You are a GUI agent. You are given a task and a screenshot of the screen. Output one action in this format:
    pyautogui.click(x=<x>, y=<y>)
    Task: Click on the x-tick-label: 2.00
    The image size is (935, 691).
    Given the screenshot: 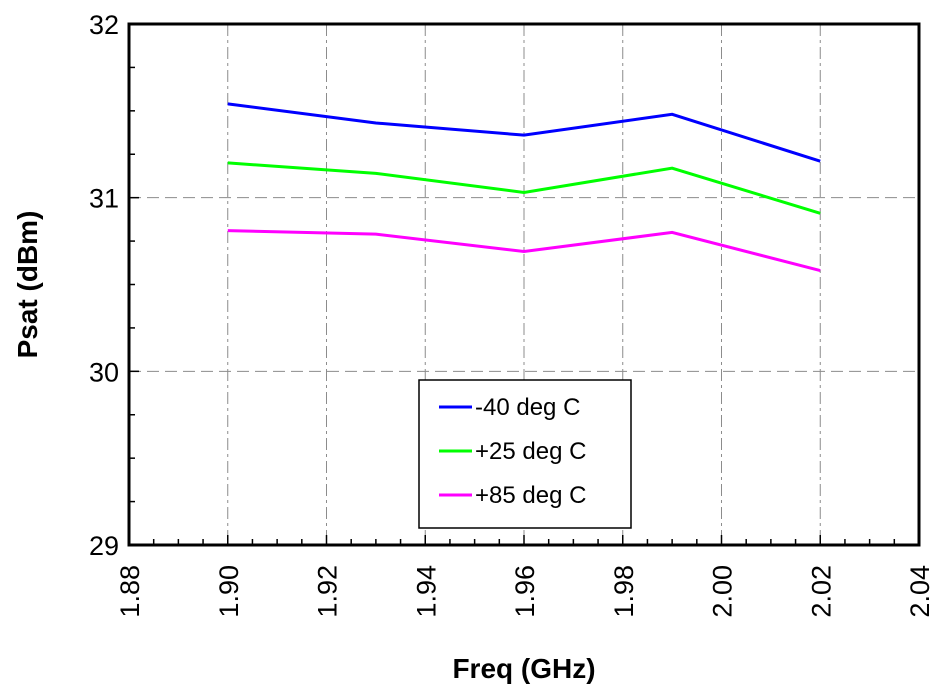 What is the action you would take?
    pyautogui.click(x=723, y=591)
    